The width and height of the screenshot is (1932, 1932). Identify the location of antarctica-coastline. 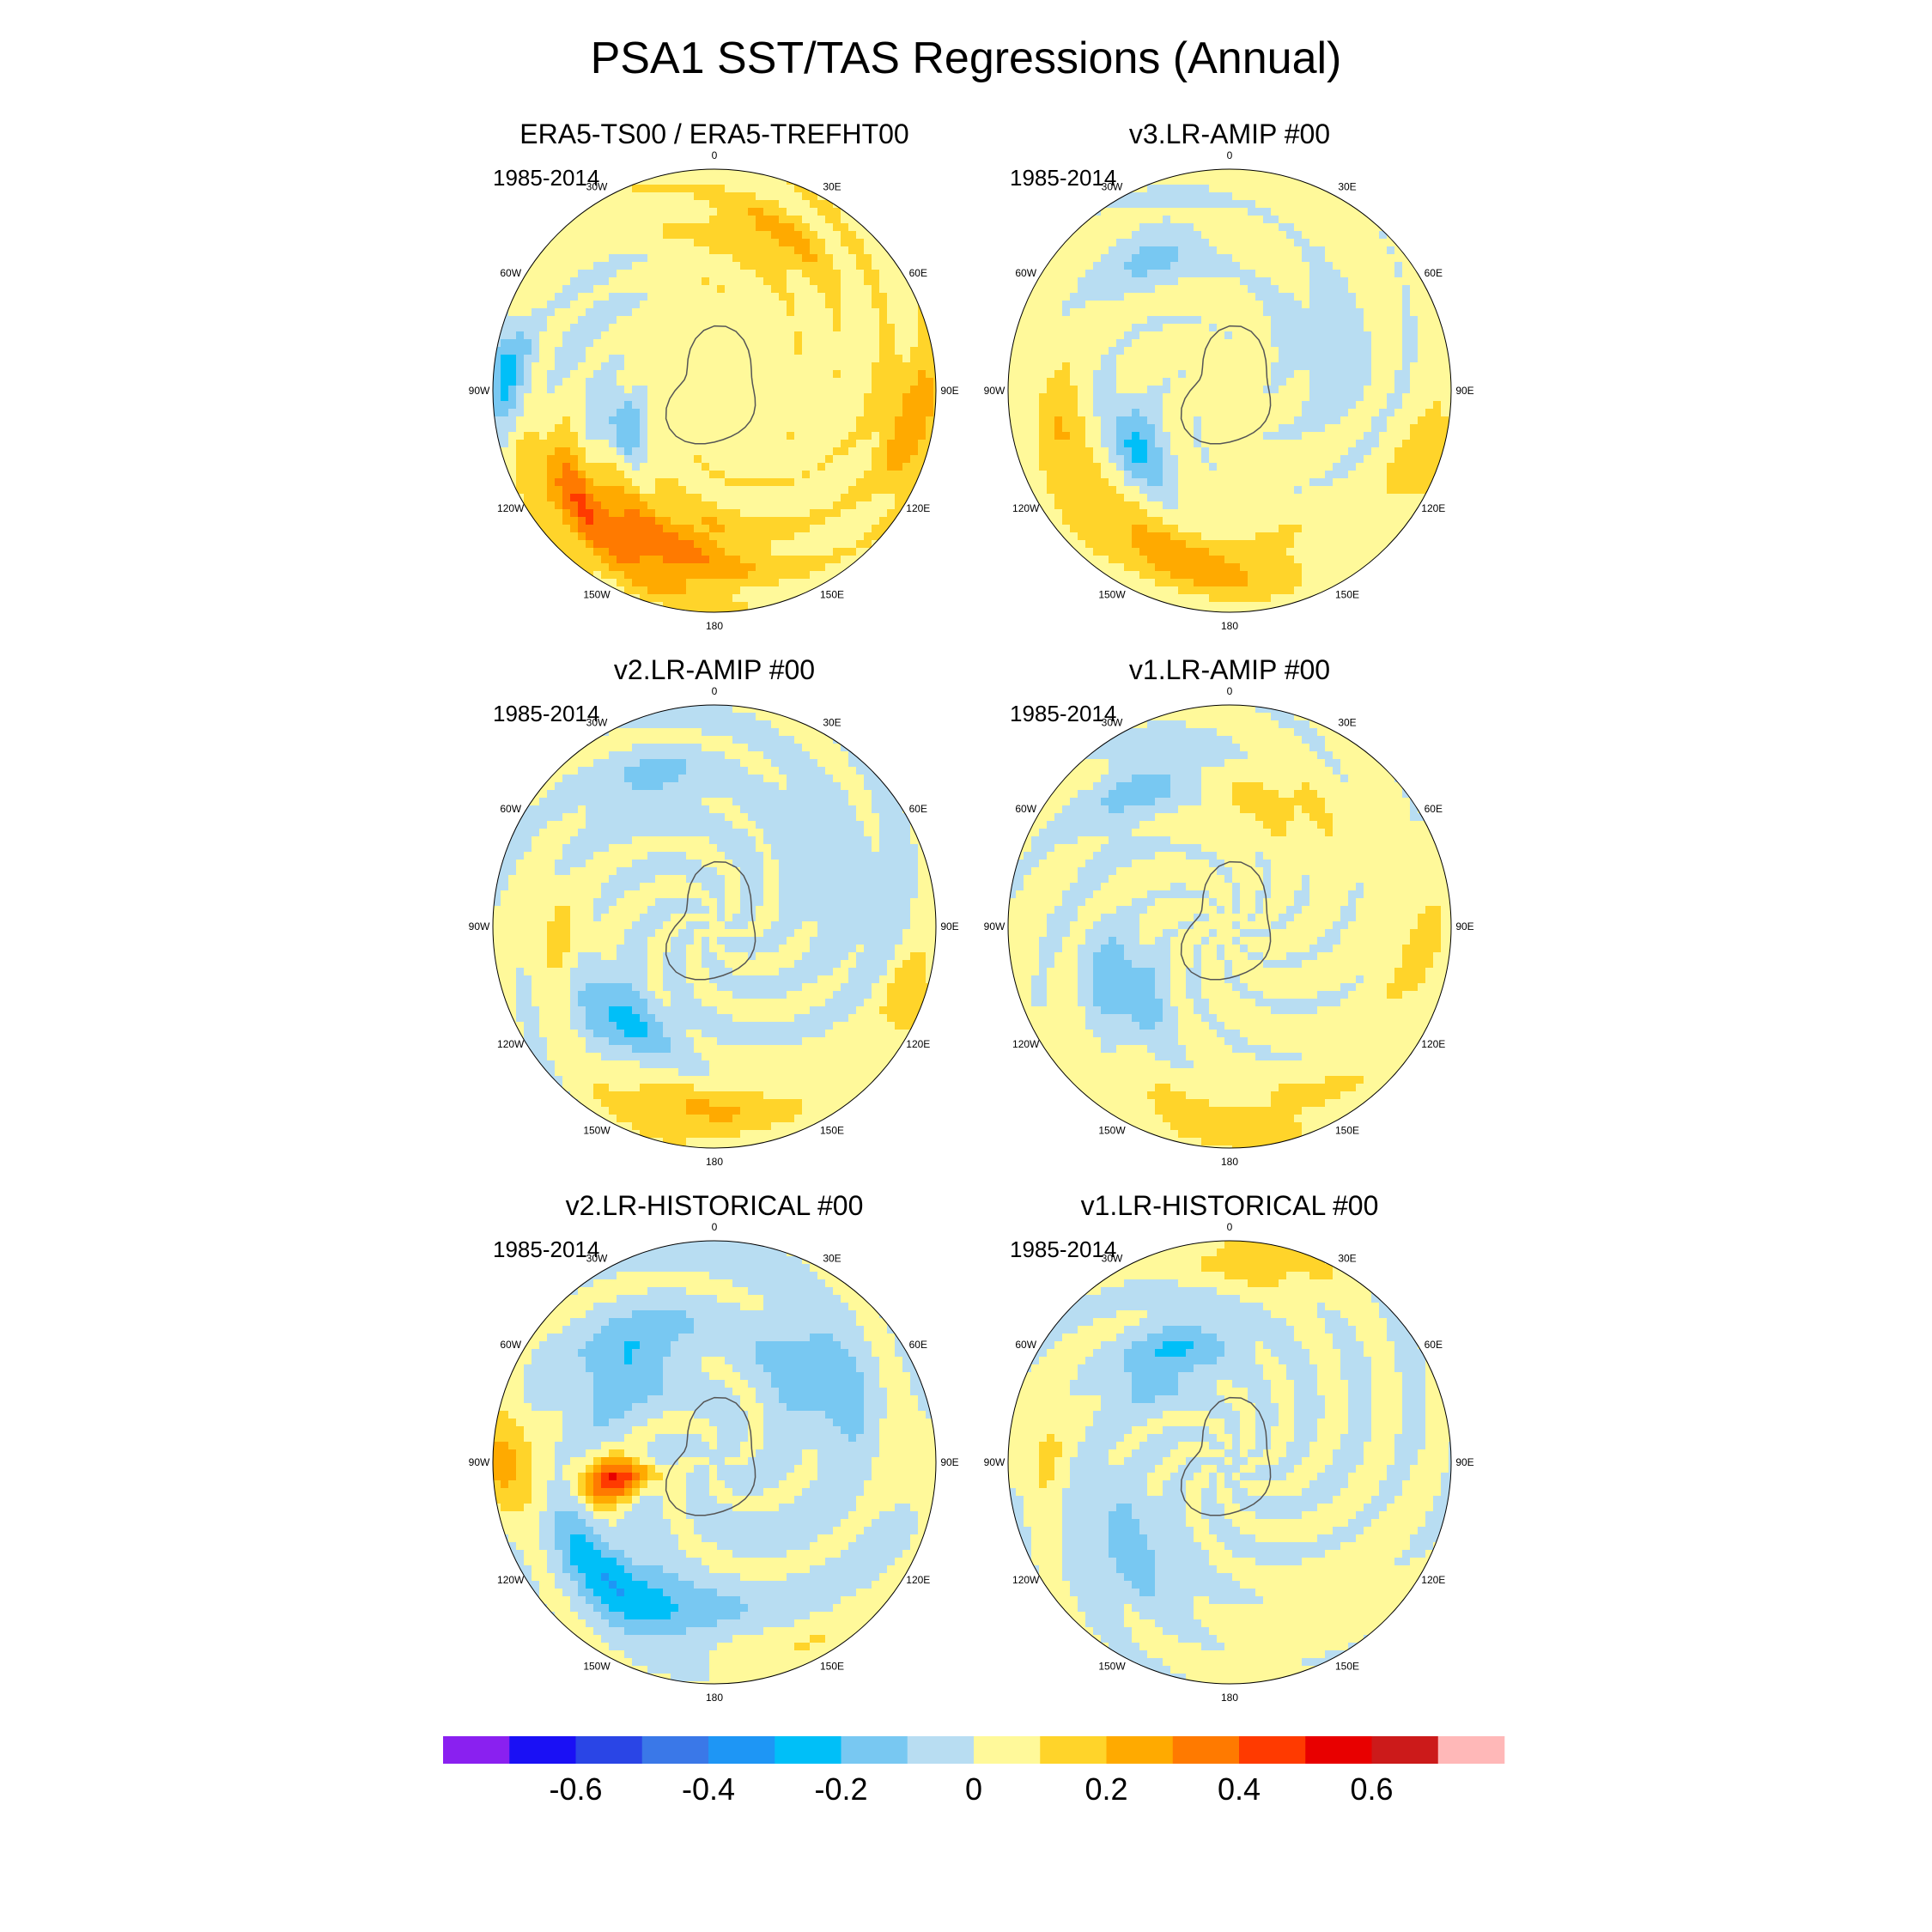
(711, 385).